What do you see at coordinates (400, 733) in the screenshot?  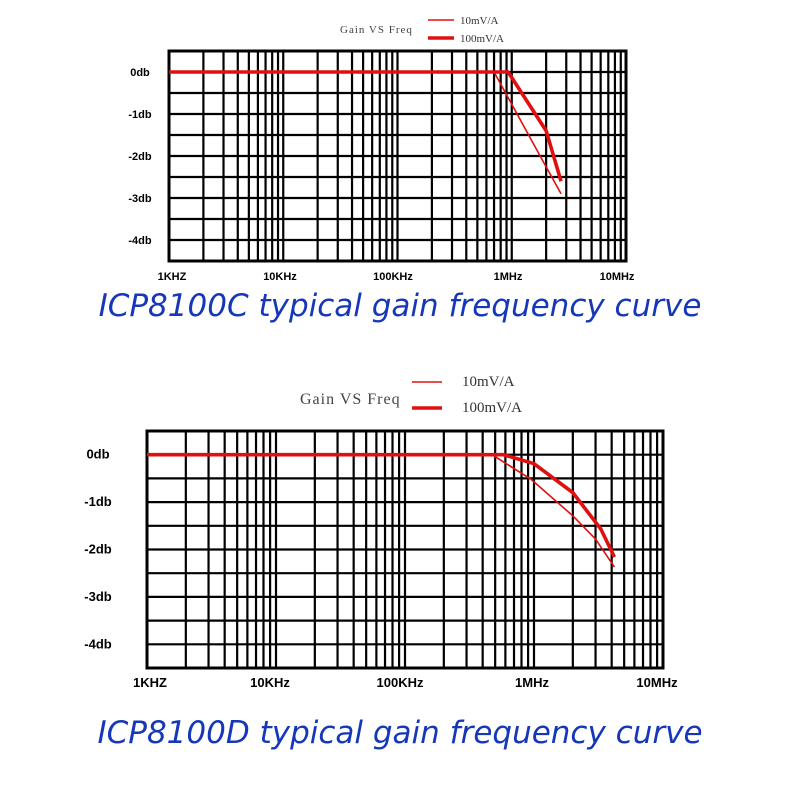 I see `chart-caption-icp8100d: ICP8100D typical gain frequency curve` at bounding box center [400, 733].